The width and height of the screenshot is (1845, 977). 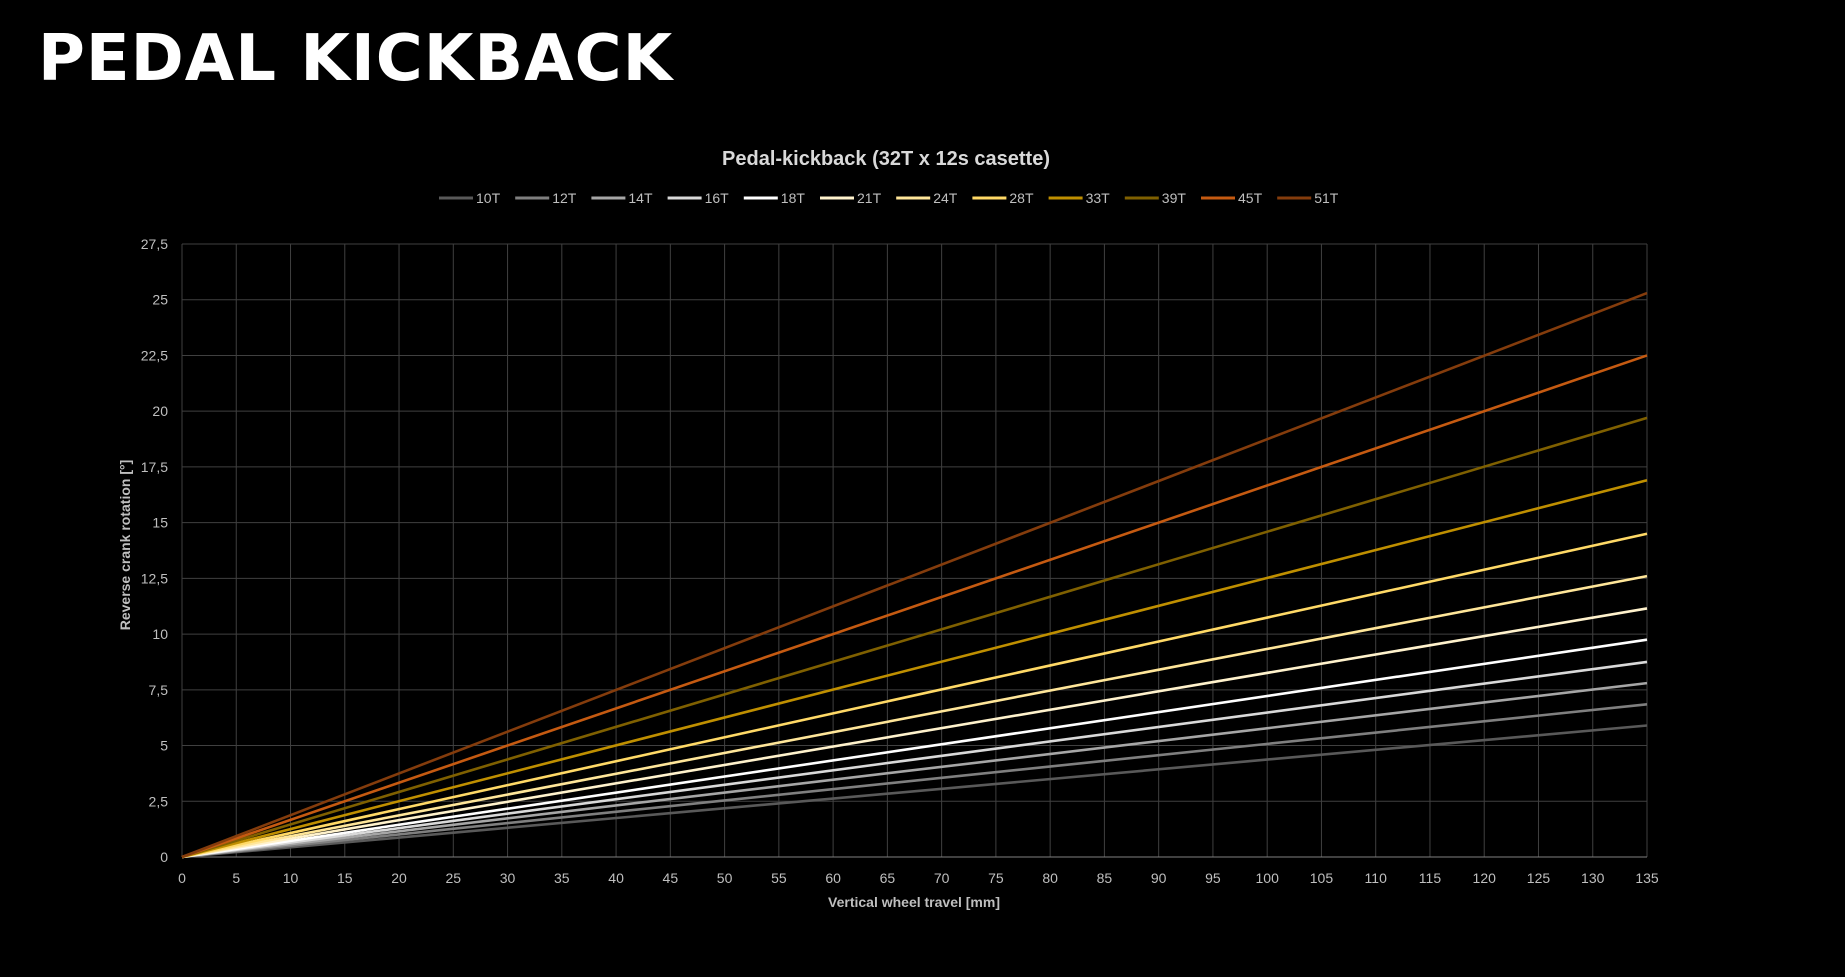 I want to click on x-tick-label: 0, so click(x=182, y=878).